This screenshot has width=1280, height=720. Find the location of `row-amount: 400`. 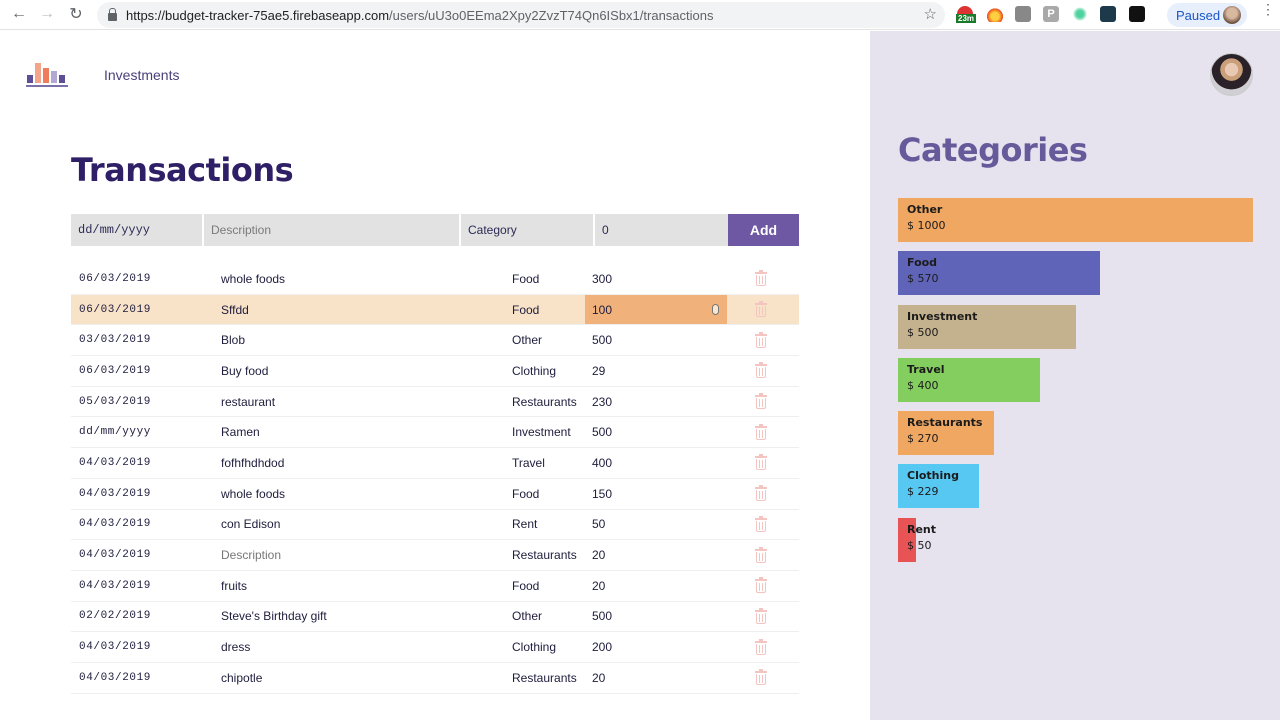

row-amount: 400 is located at coordinates (602, 462).